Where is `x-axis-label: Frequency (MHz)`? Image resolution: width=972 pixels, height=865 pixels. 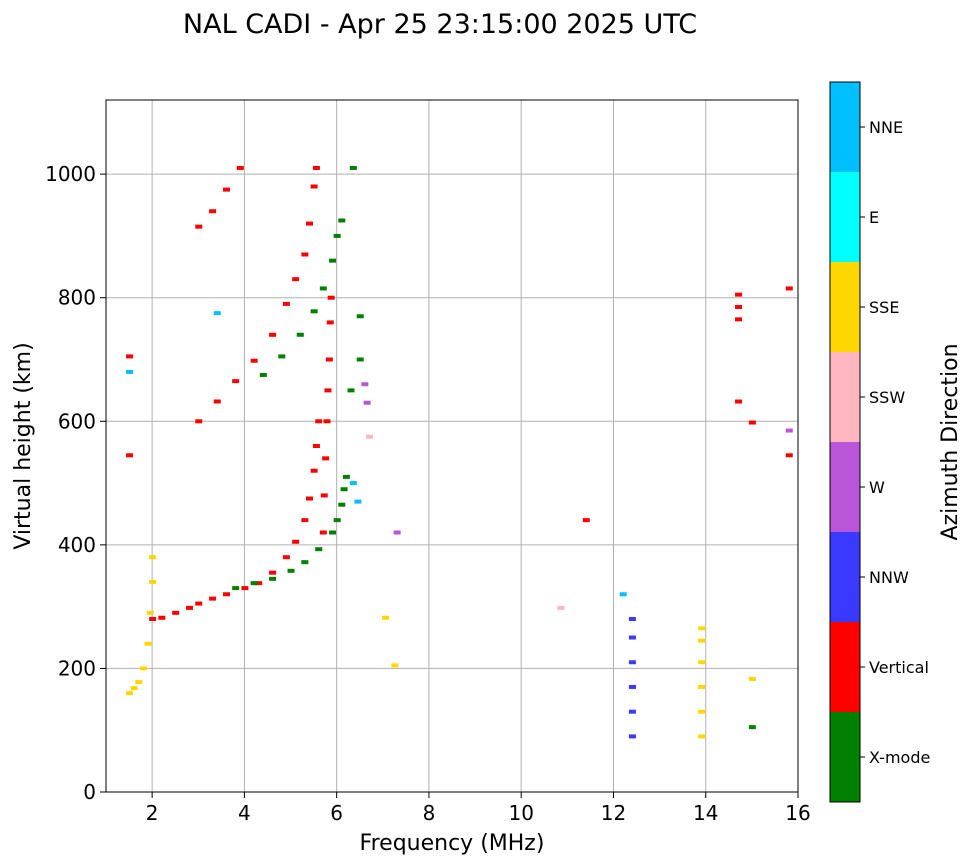 x-axis-label: Frequency (MHz) is located at coordinates (452, 843).